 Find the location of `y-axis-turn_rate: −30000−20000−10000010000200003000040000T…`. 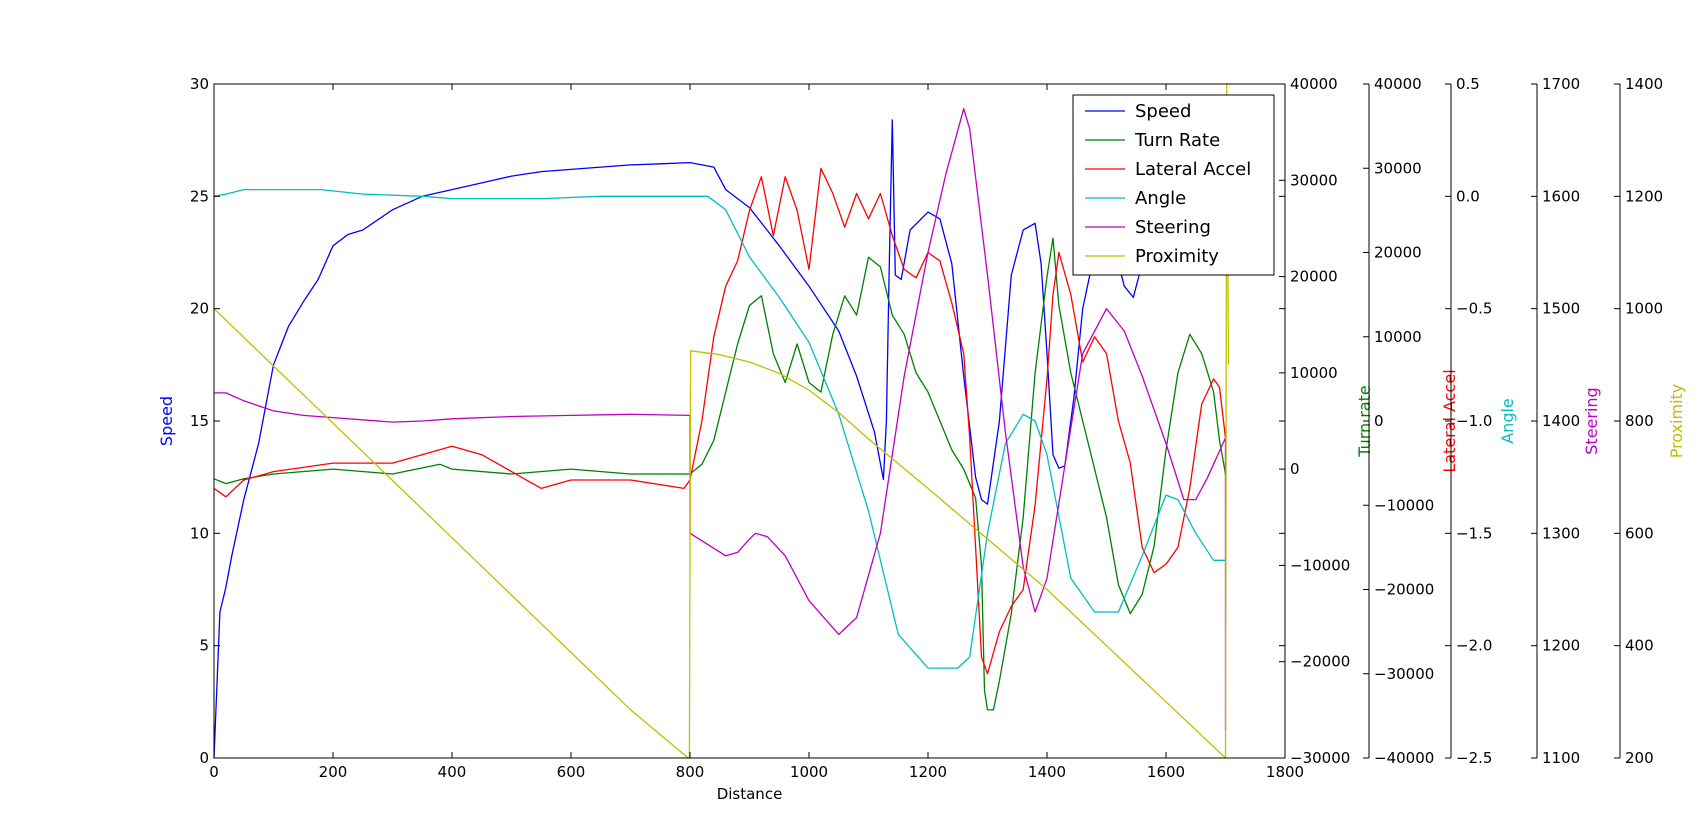

y-axis-turn_rate: −30000−20000−10000010000200003000040000T… is located at coordinates (1326, 421).